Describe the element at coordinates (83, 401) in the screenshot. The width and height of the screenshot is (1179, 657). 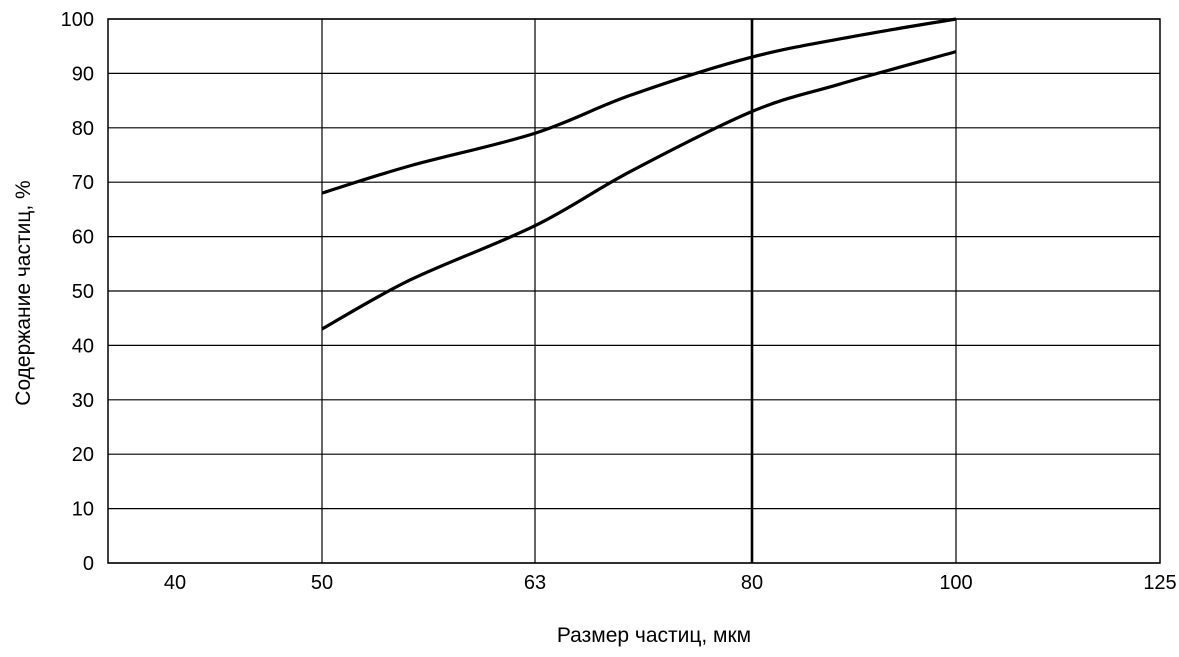
I see `y-tick-label: 30` at that location.